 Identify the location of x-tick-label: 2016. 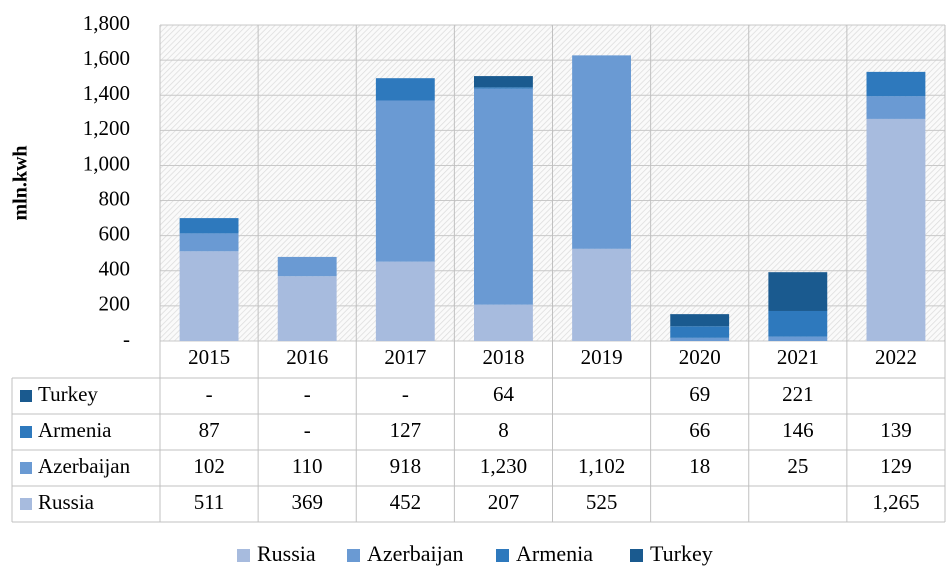
(307, 357).